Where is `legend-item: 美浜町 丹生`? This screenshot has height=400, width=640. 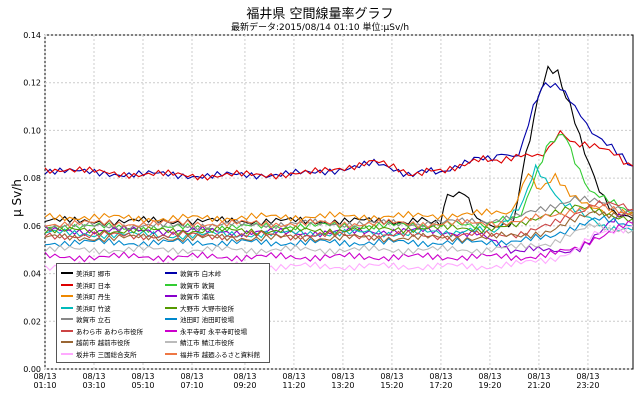
legend-item: 美浜町 丹生 is located at coordinates (86, 296).